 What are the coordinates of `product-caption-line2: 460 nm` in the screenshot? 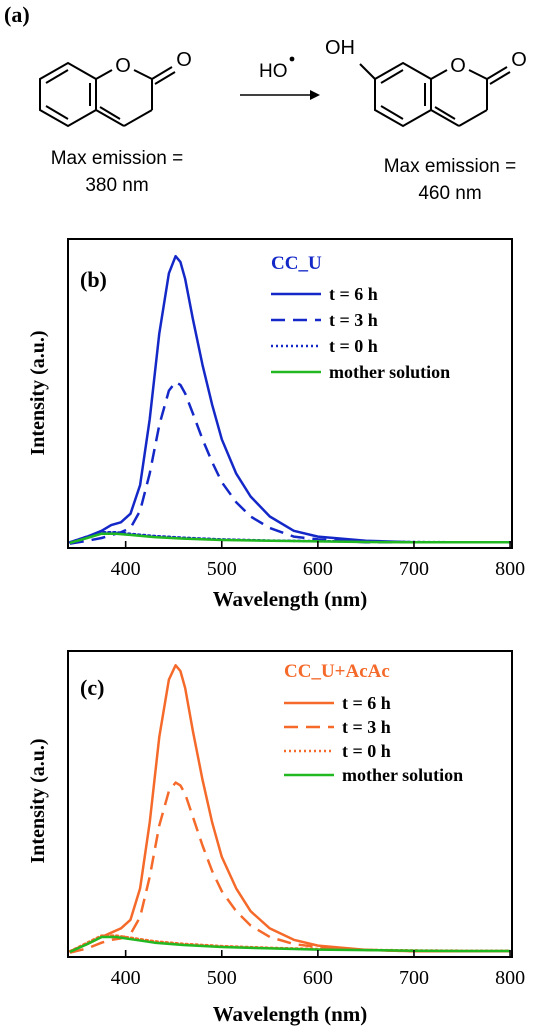 It's located at (449, 193).